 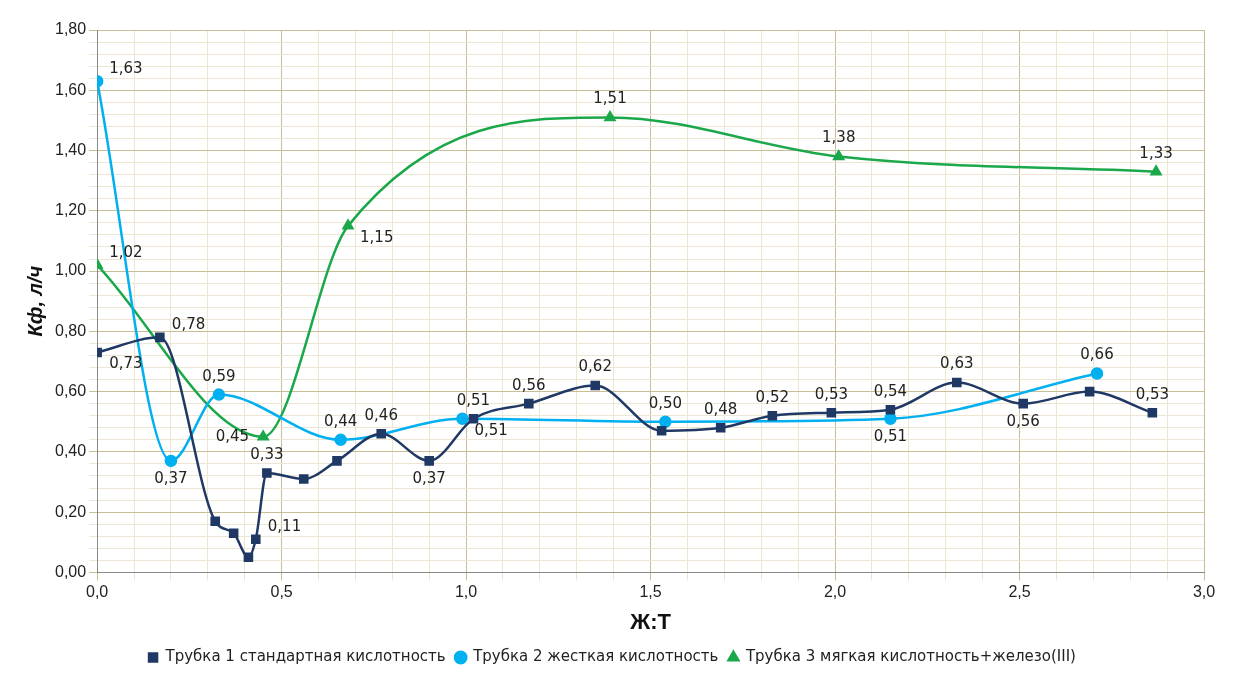 I want to click on x-tick-label: 2,0, so click(x=835, y=592).